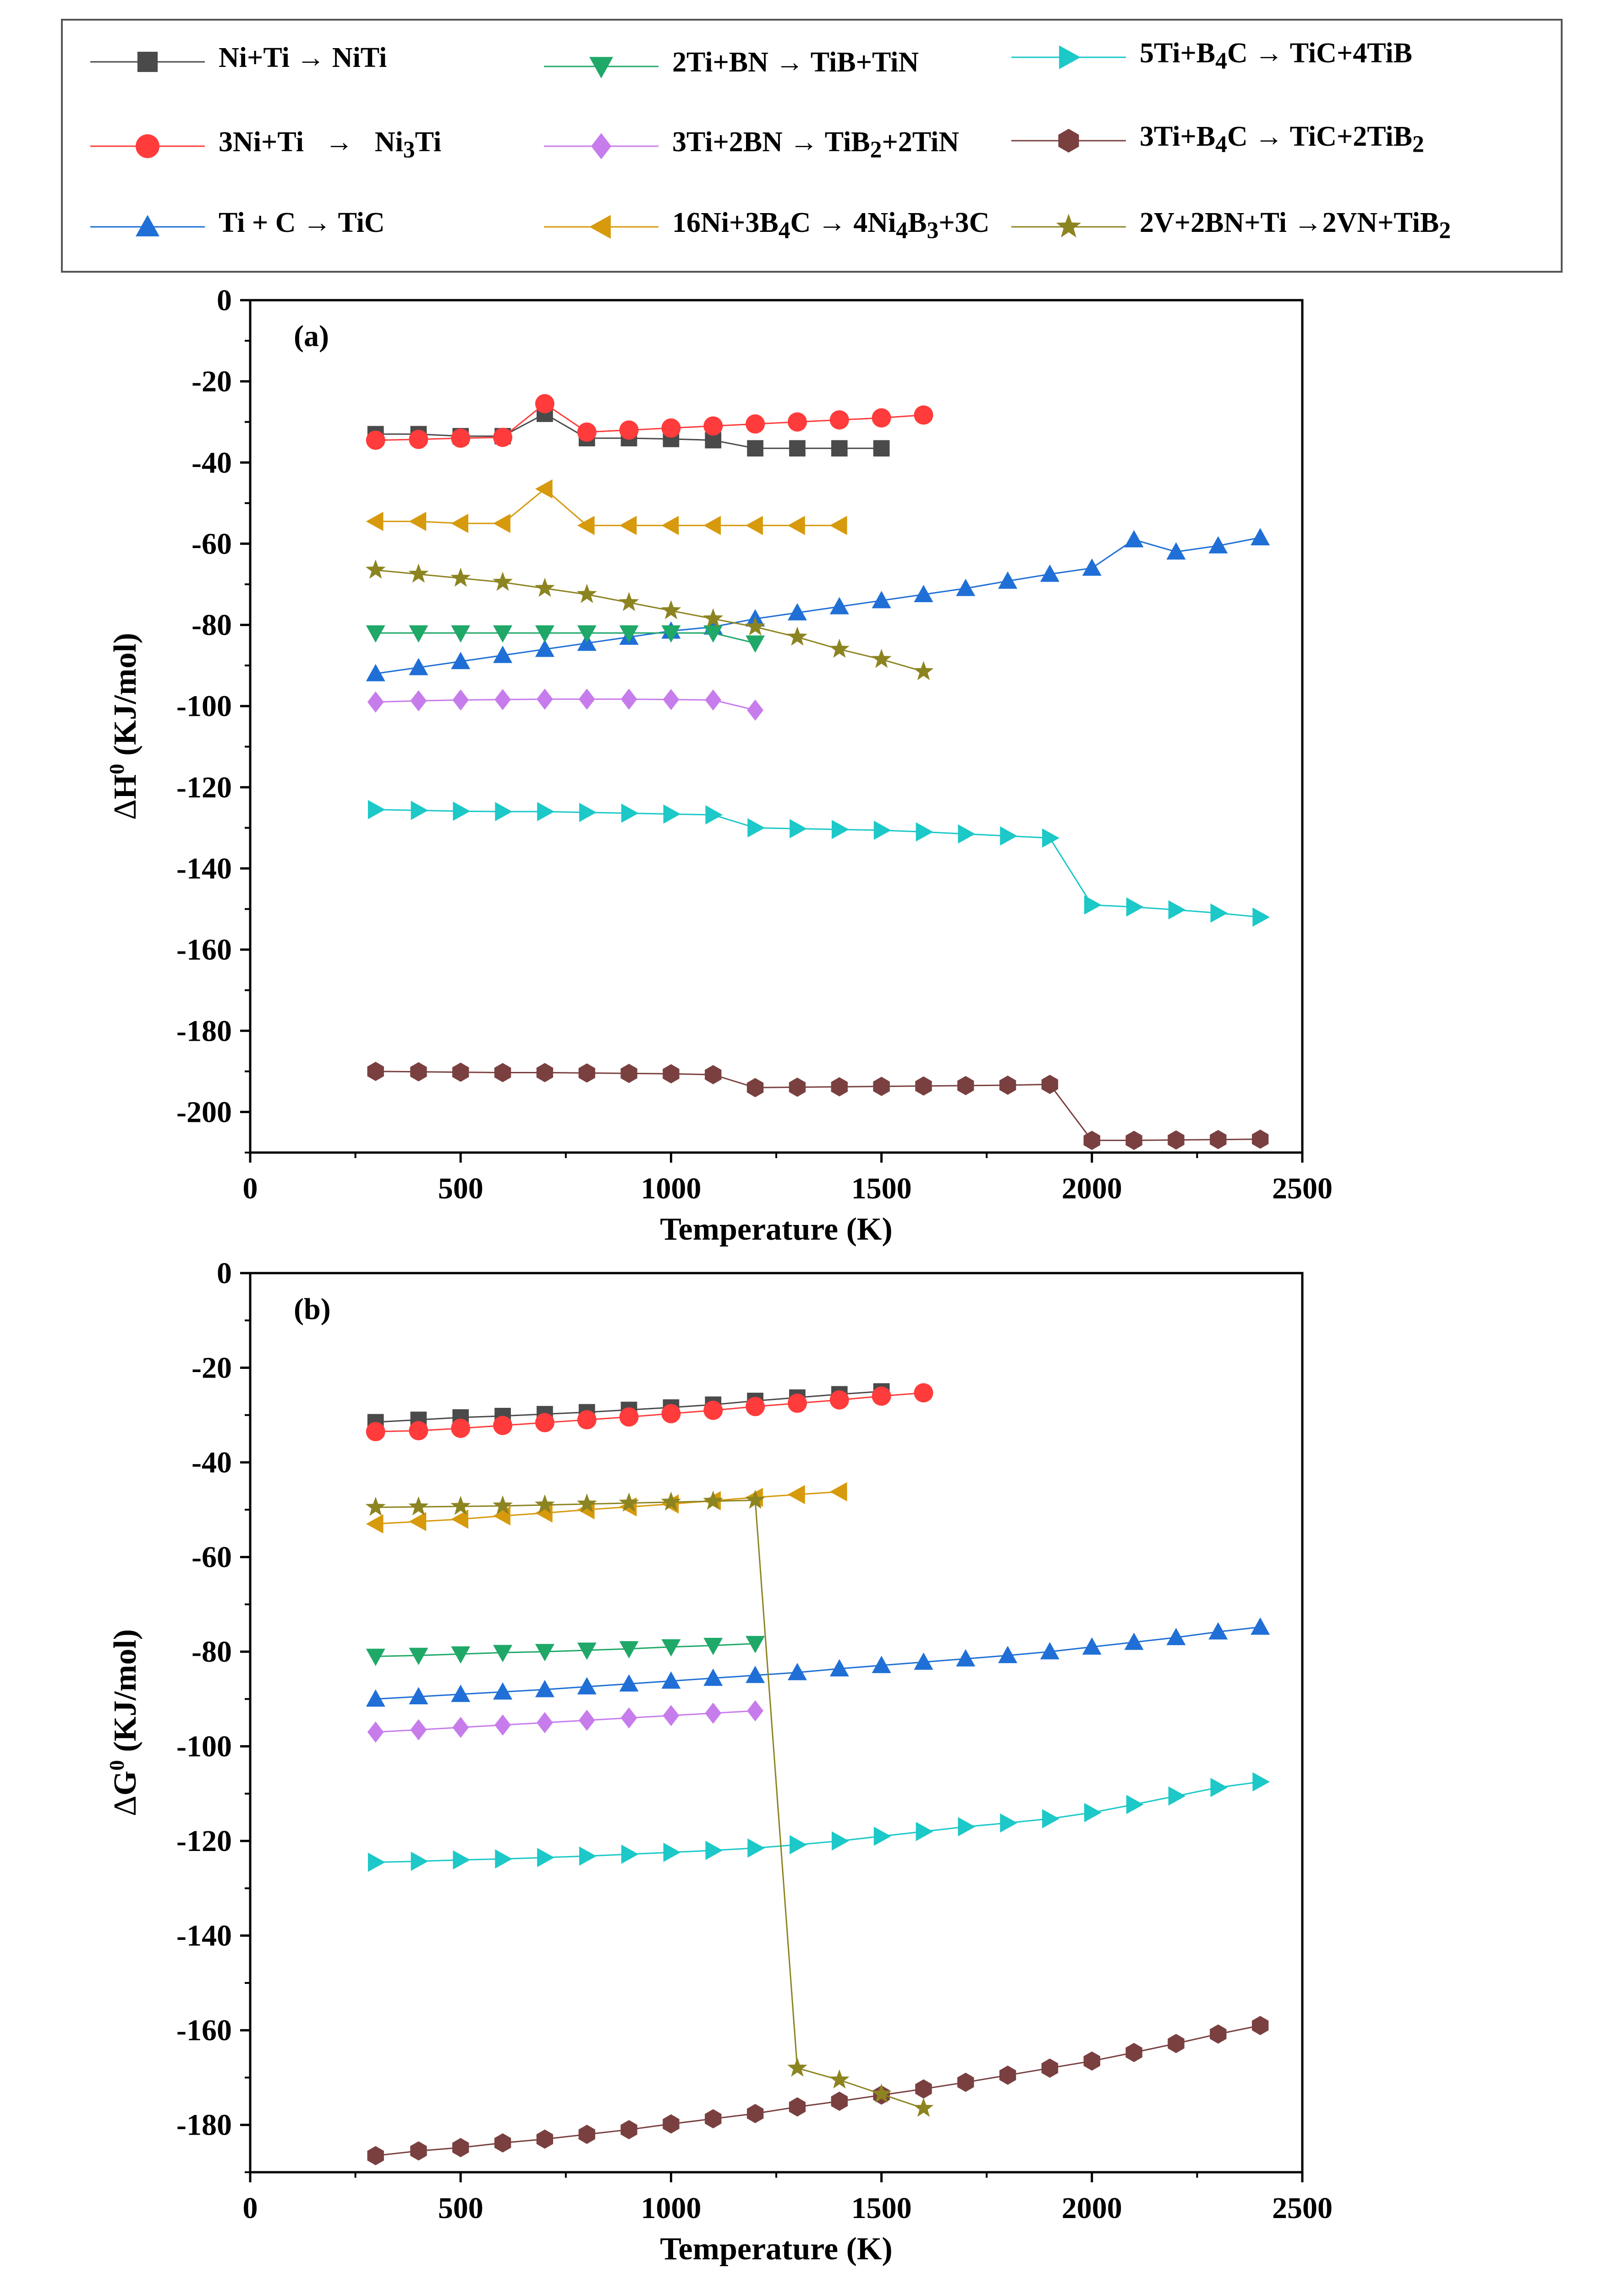  I want to click on y-tick-label-b: -180, so click(204, 2125).